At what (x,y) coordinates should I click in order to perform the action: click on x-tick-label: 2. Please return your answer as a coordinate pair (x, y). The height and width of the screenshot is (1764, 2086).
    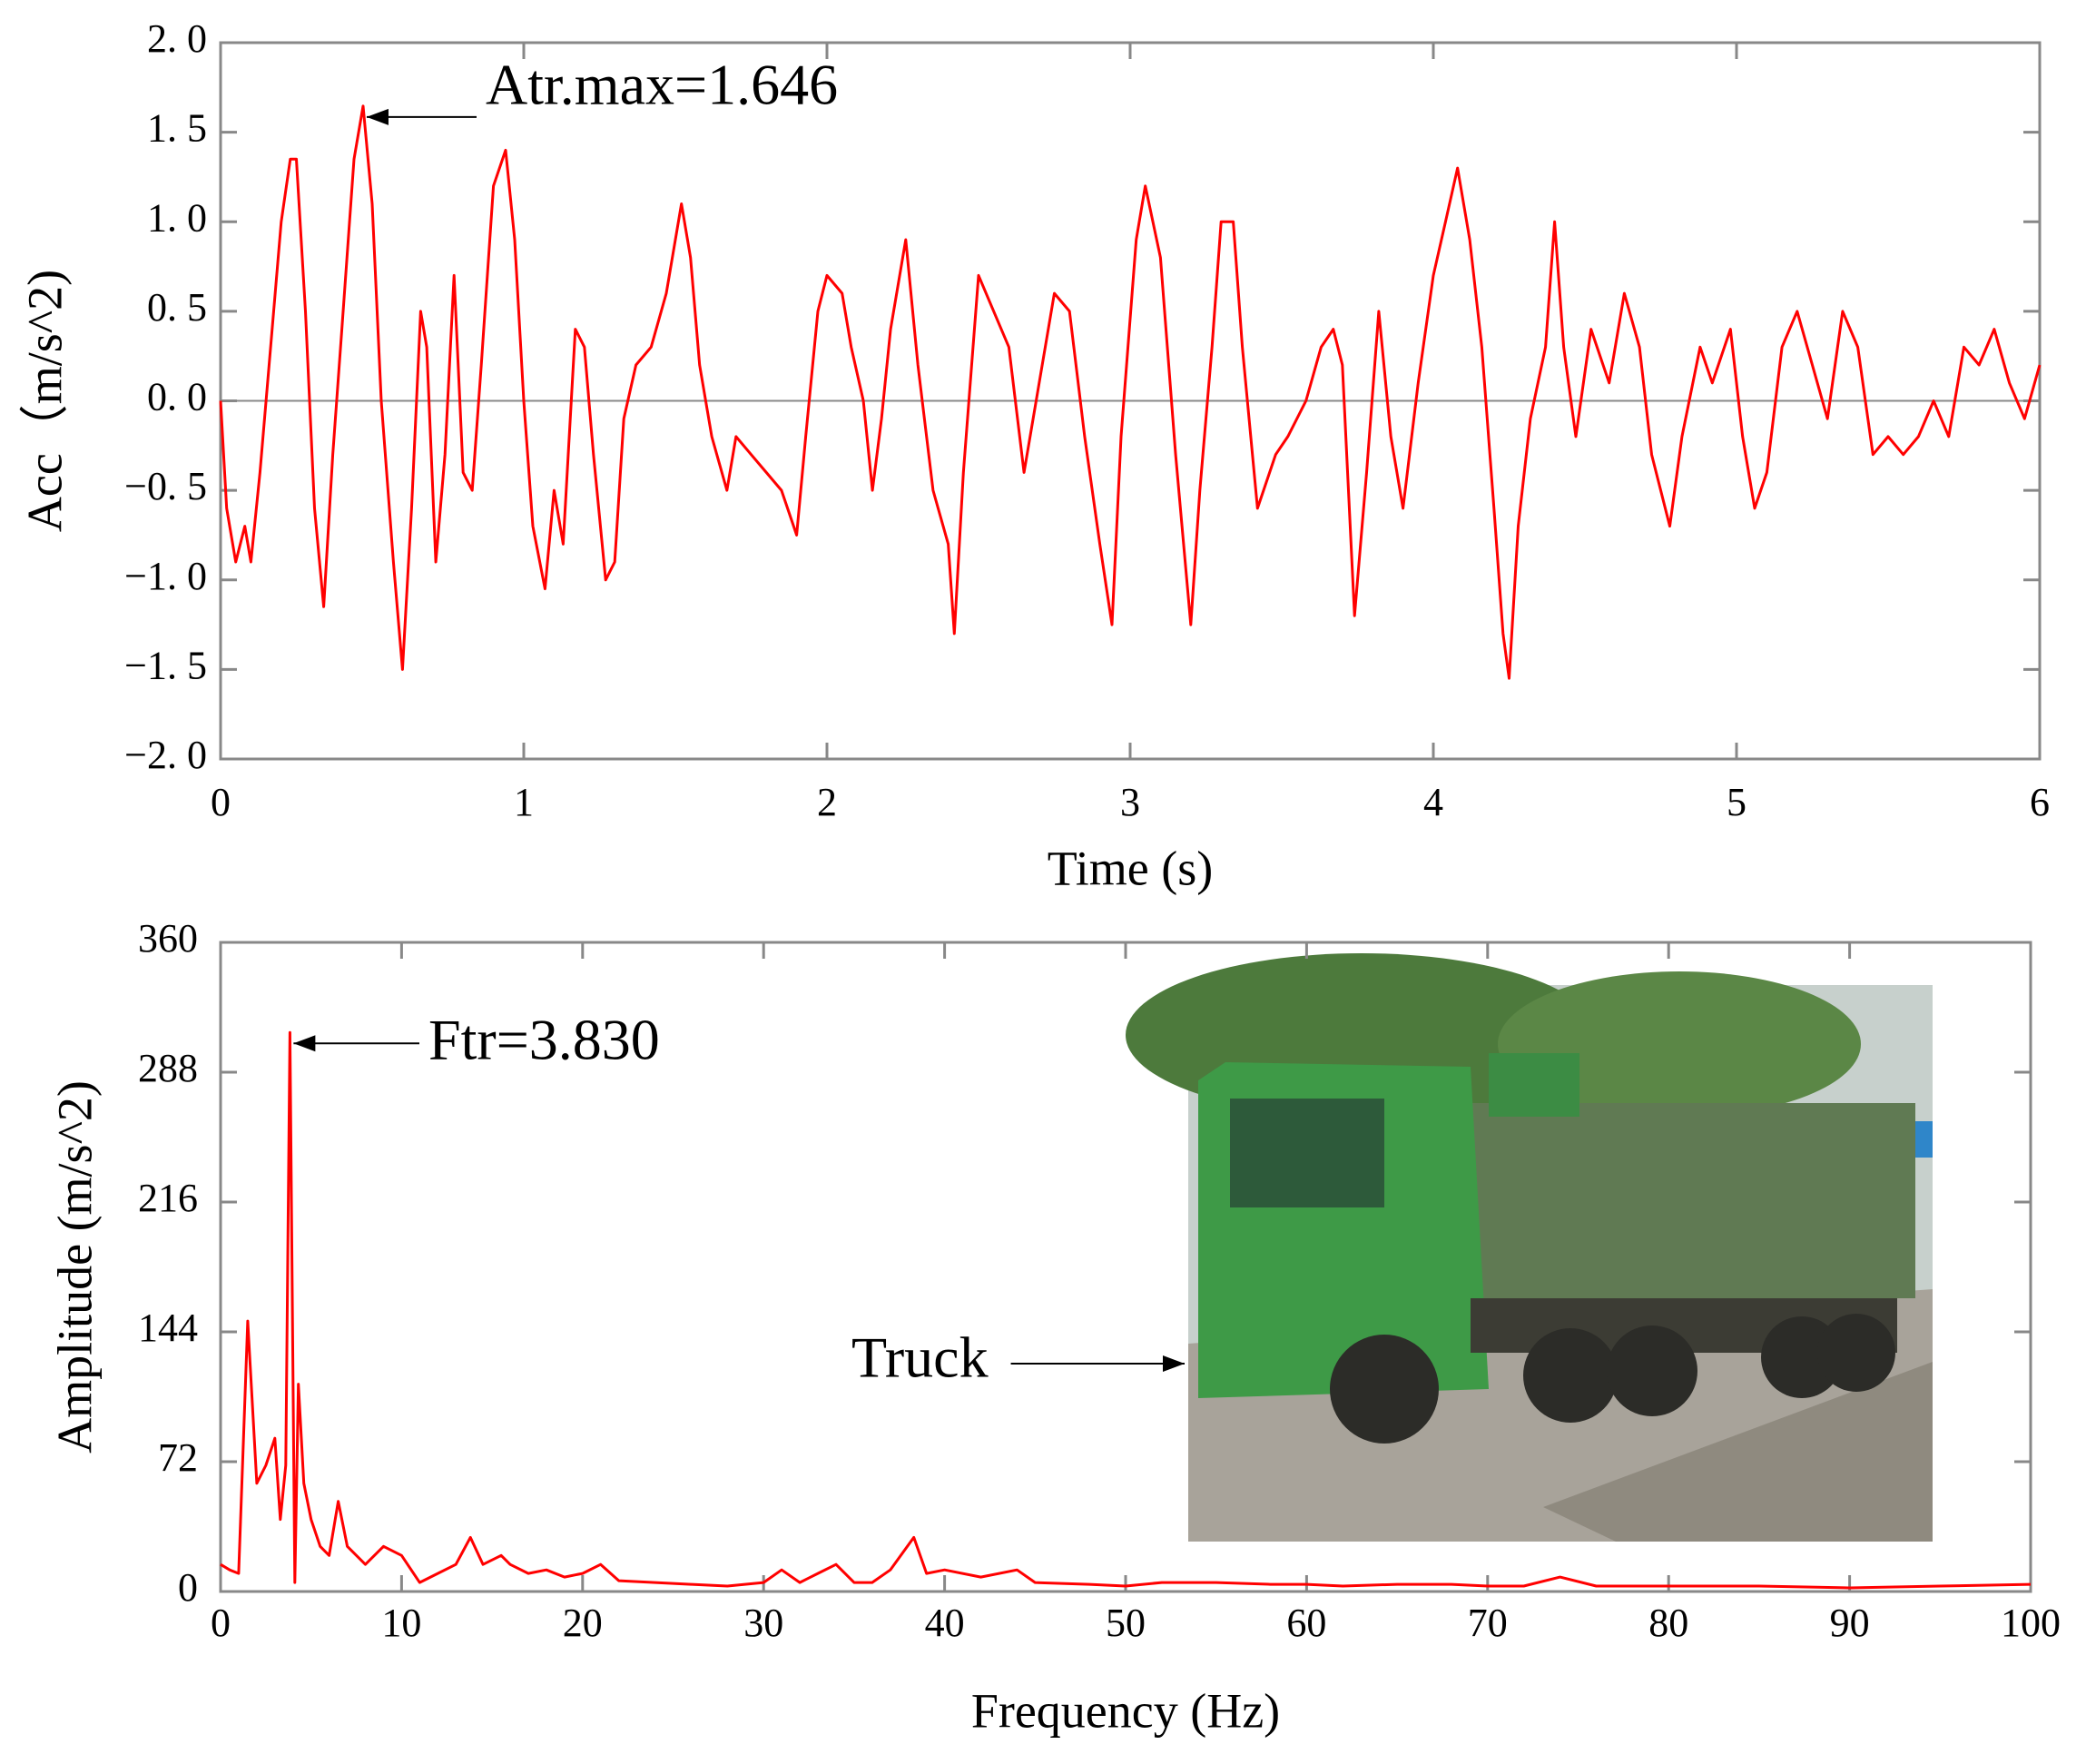
    Looking at the image, I should click on (827, 802).